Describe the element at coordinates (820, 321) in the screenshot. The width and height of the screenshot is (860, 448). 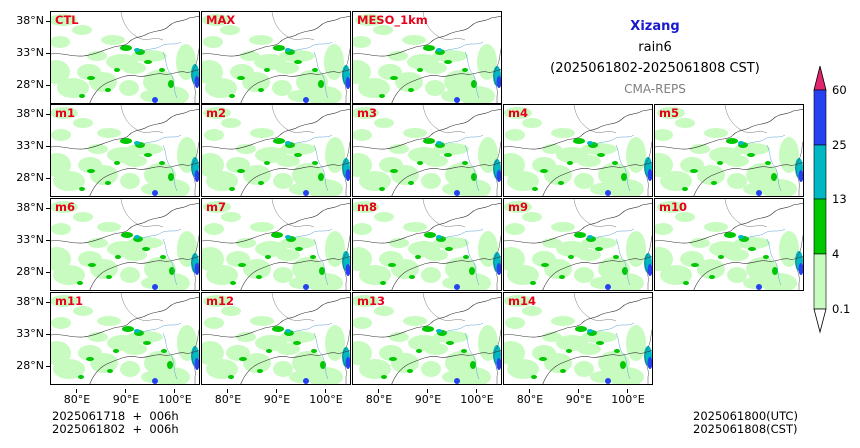
I see `colorbar-extend-low` at that location.